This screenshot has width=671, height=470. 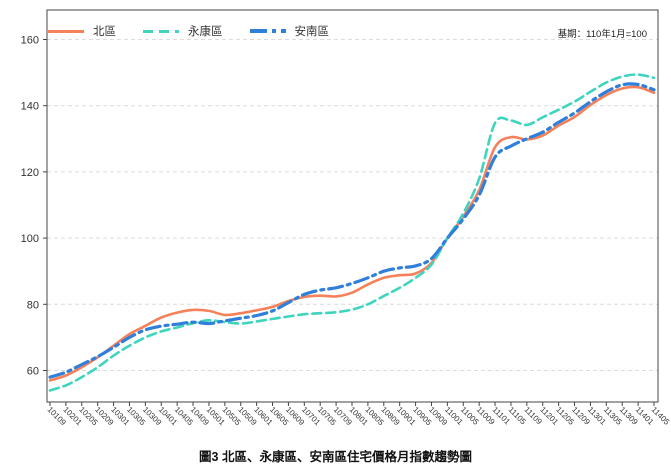 I want to click on legend-item-安南區: 安南區, so click(x=289, y=31).